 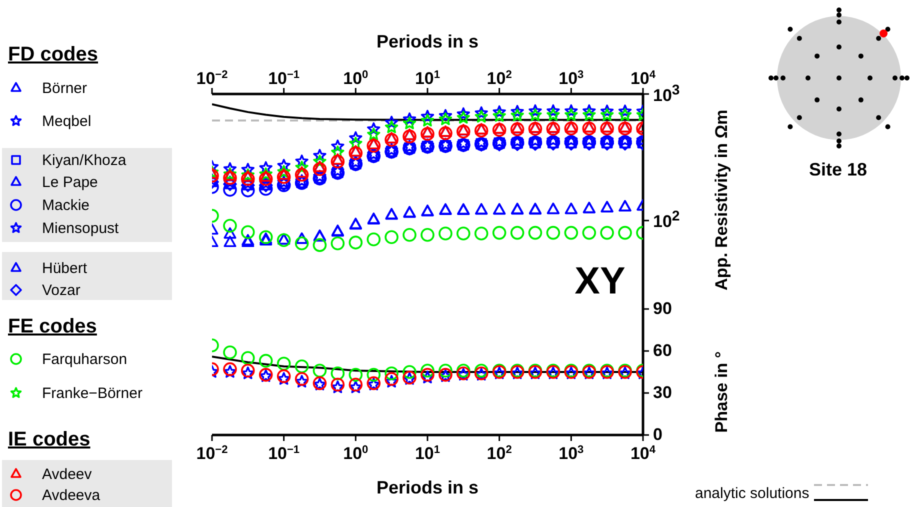 What do you see at coordinates (721, 392) in the screenshot?
I see `y-axis-title: Phase in °` at bounding box center [721, 392].